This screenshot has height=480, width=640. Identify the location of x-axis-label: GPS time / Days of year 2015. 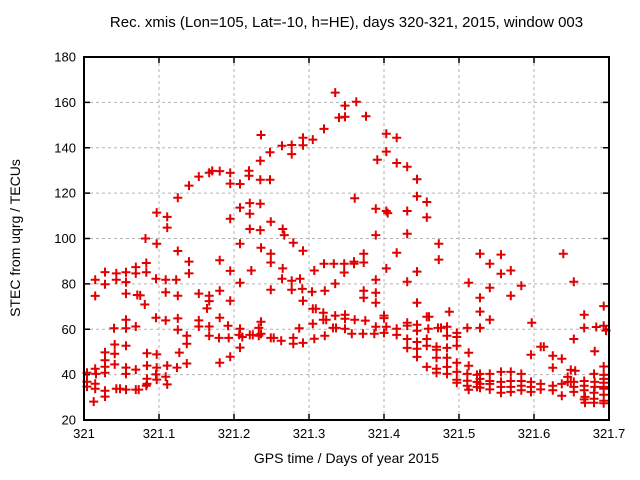
(346, 458).